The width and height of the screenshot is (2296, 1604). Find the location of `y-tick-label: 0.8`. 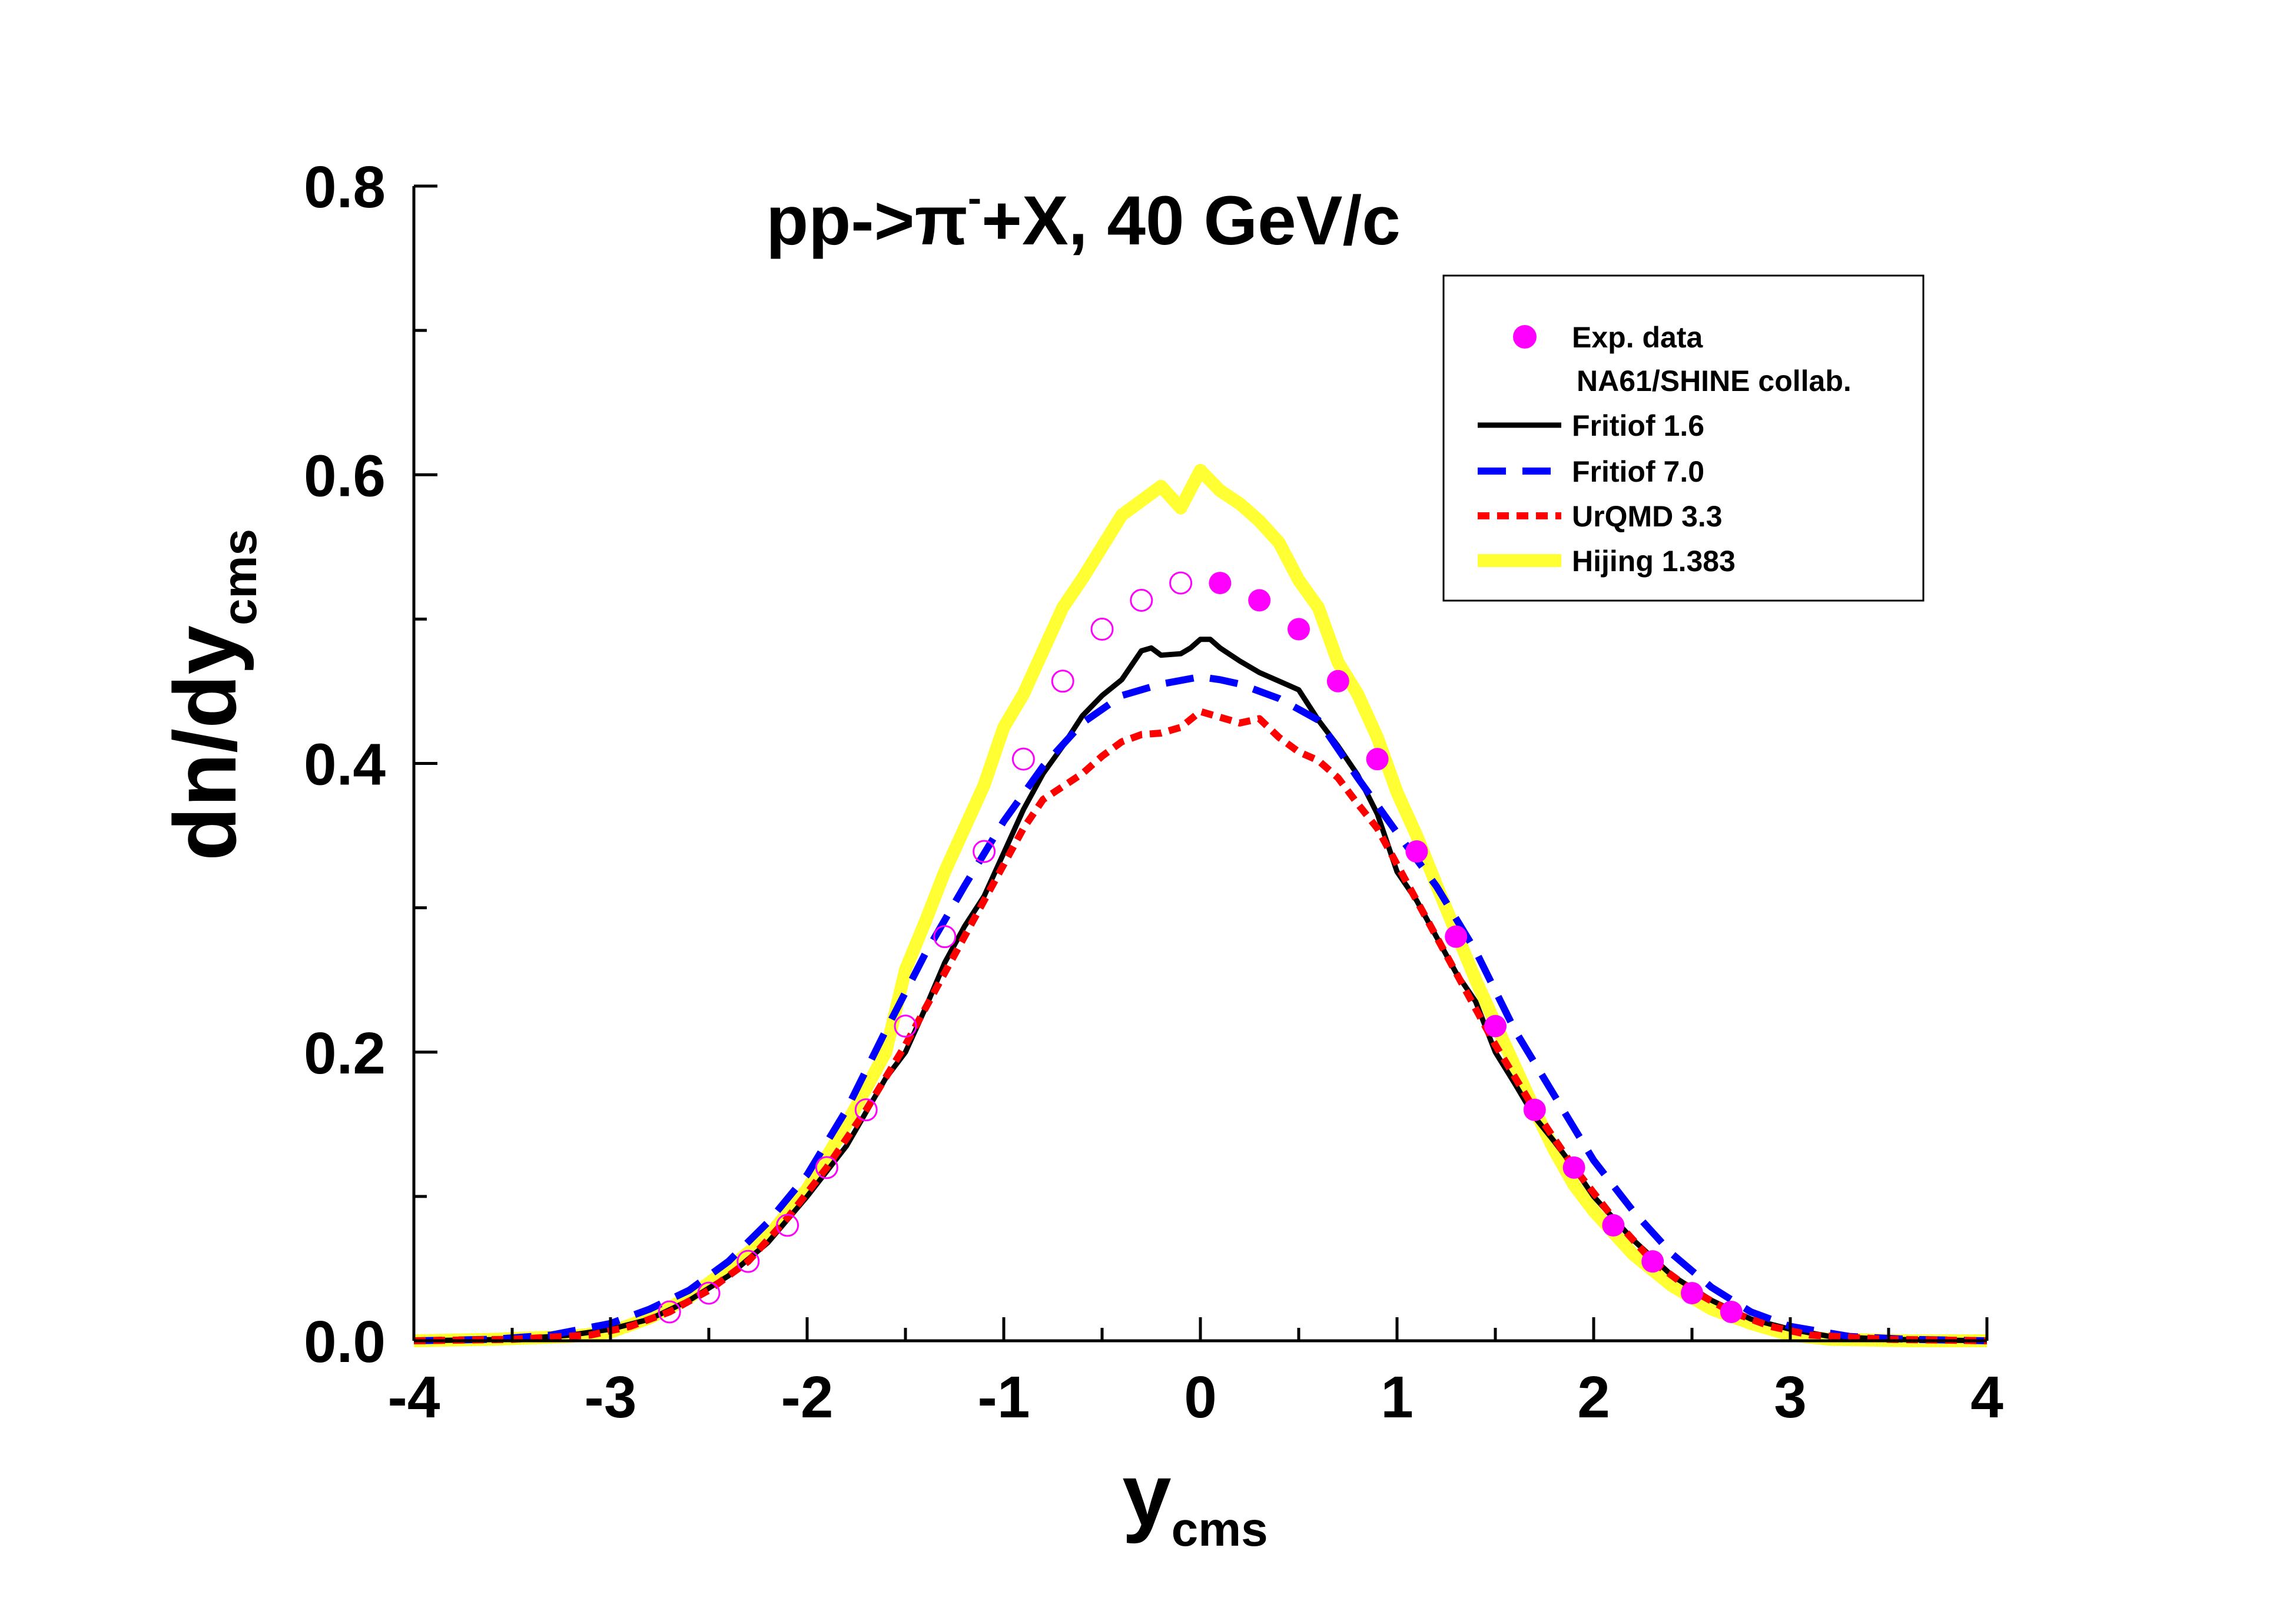

y-tick-label: 0.8 is located at coordinates (345, 187).